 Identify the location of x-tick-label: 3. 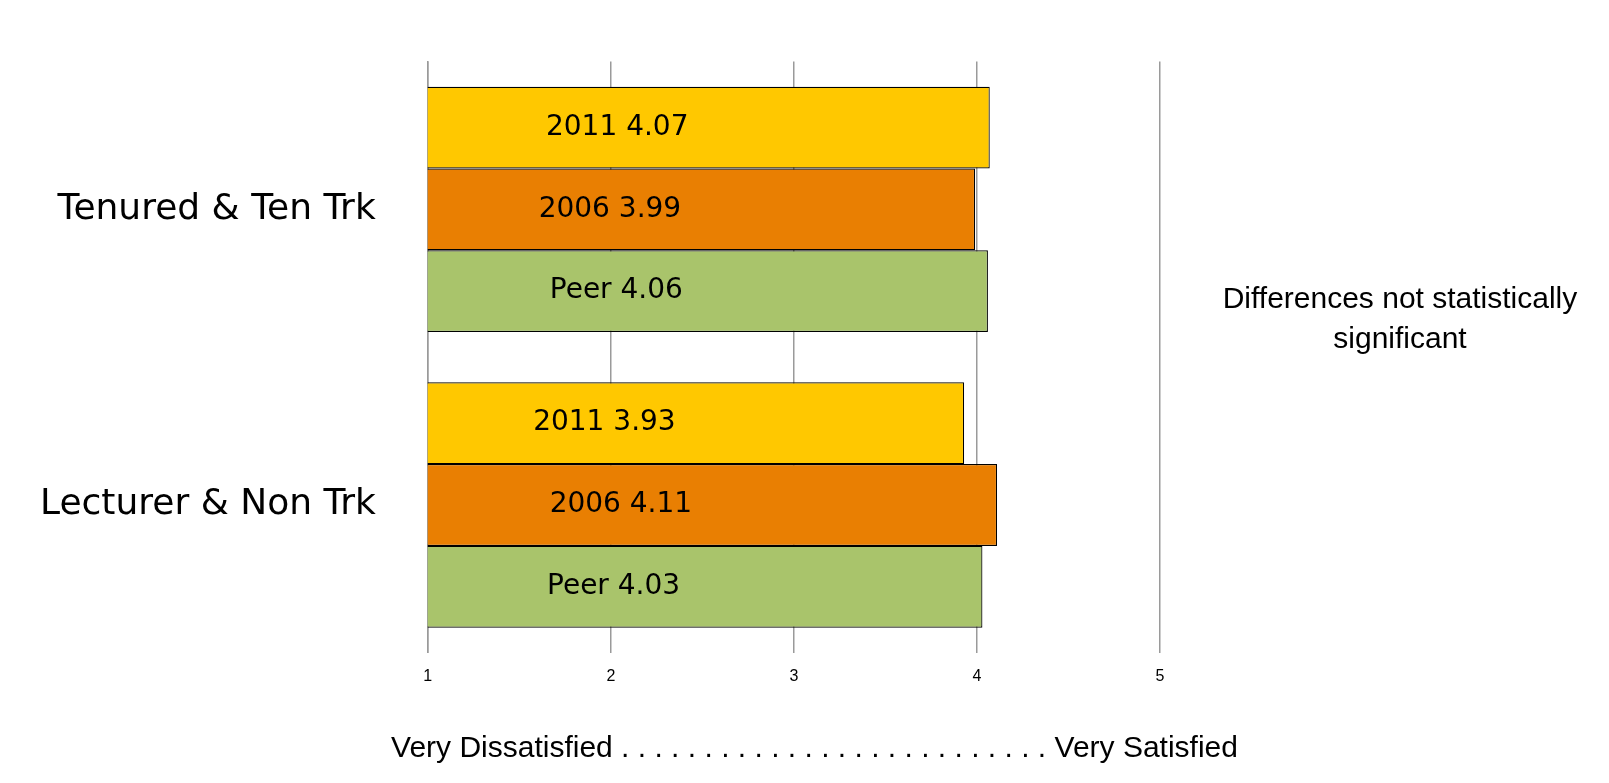
(794, 675).